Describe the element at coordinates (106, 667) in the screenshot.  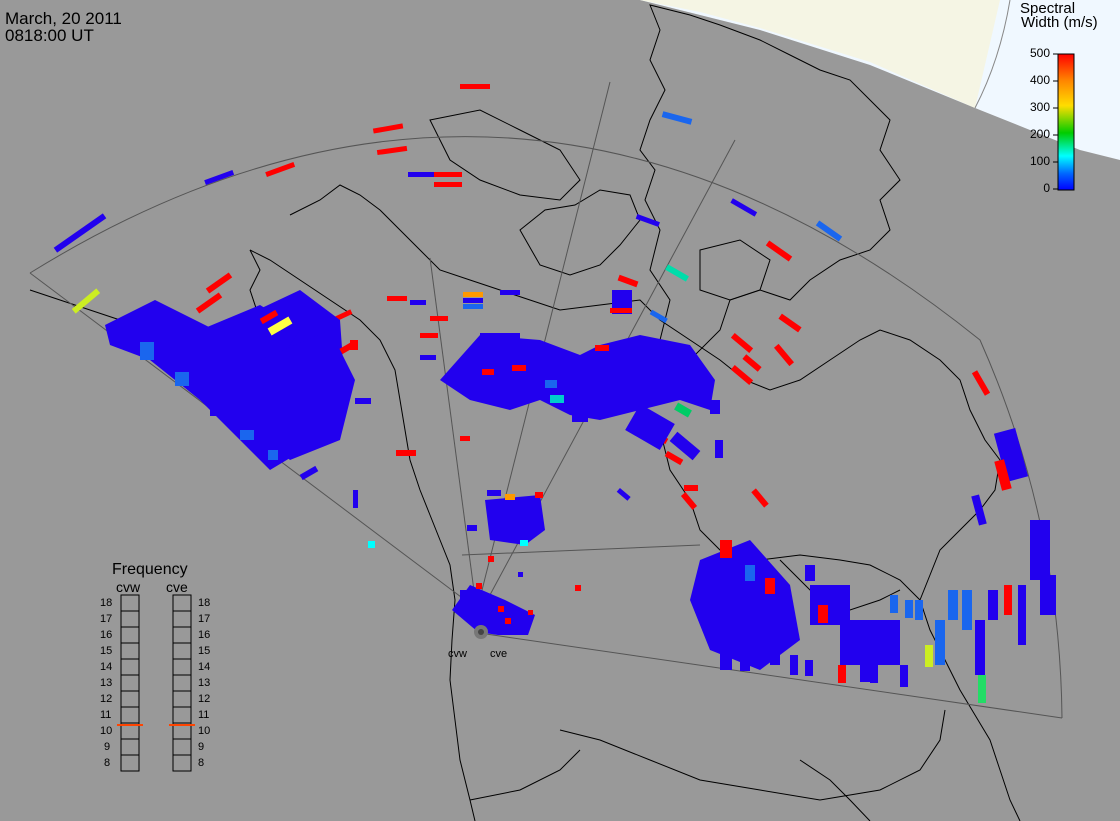
I see `freq-tick-left: 14` at that location.